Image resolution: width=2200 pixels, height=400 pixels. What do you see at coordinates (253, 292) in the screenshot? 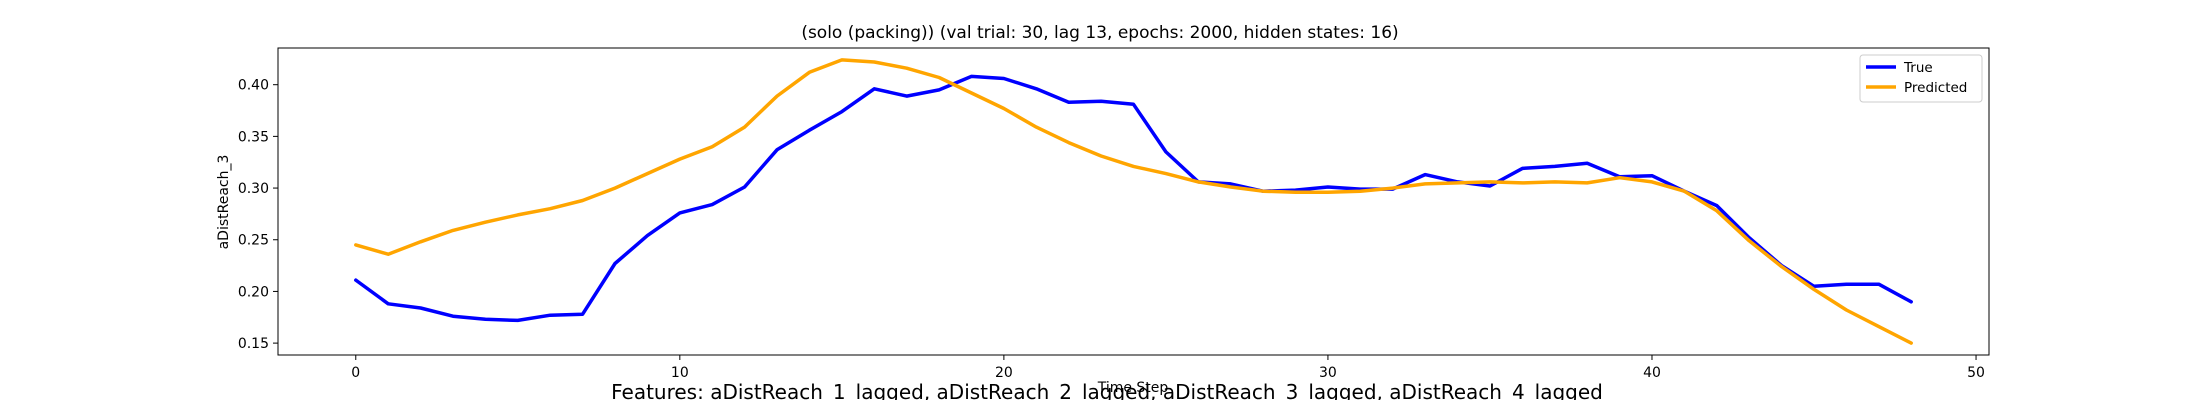
I see `y-tick-label: 0.20` at bounding box center [253, 292].